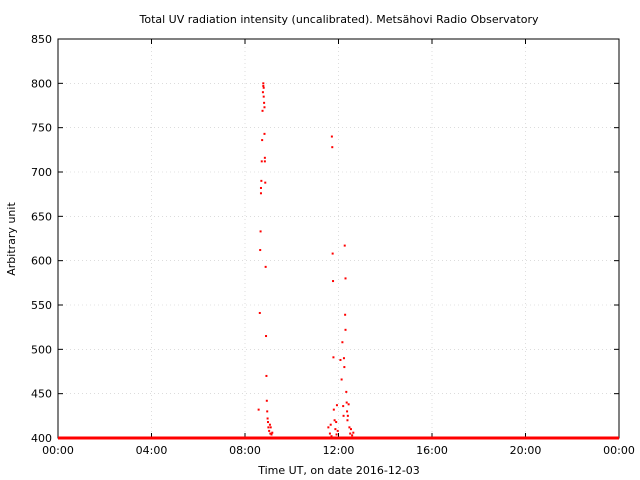  Describe the element at coordinates (432, 450) in the screenshot. I see `x-tick-label: 16:00` at that location.